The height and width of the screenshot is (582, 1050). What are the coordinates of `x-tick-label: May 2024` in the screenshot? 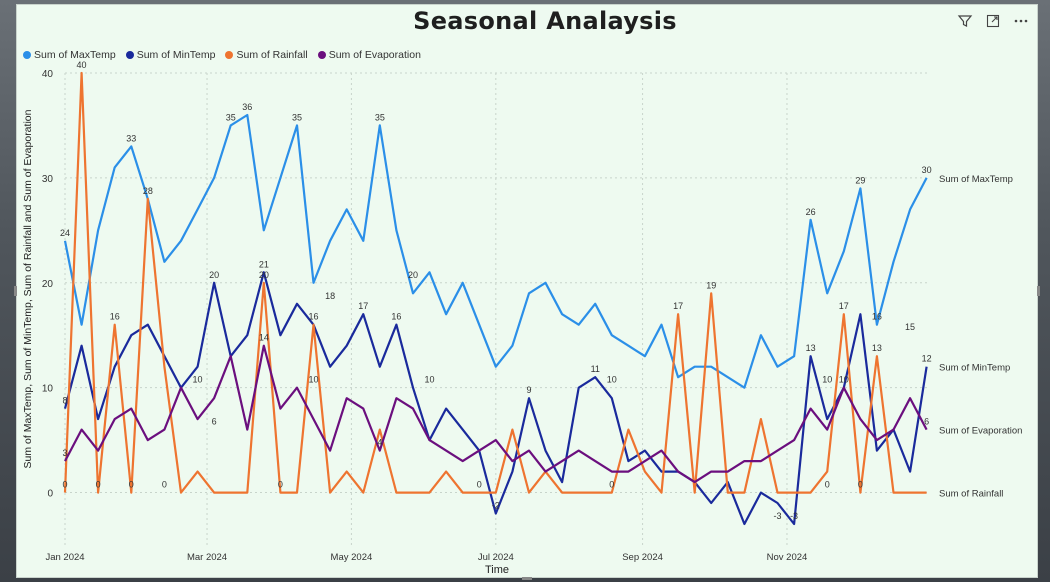 It's located at (352, 557).